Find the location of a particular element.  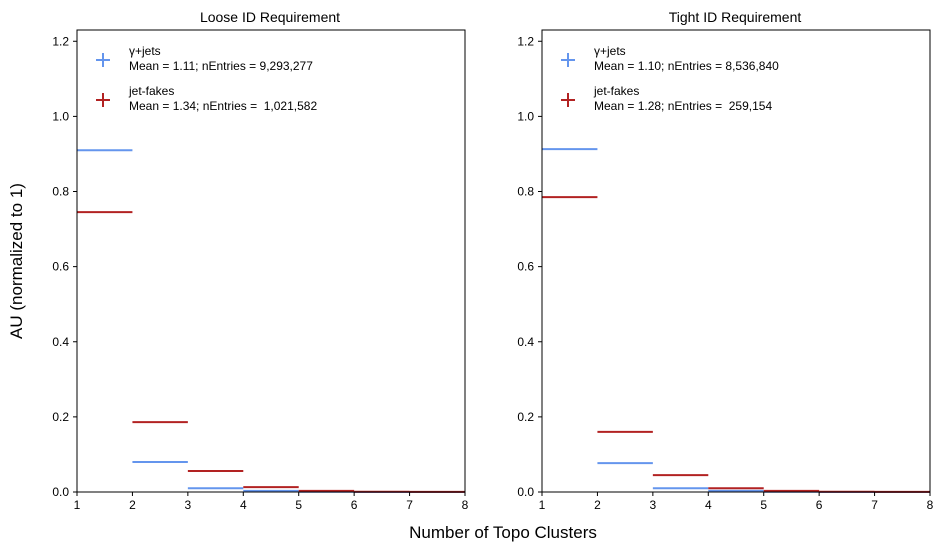

legend-series-detail: Mean = 1.34; nEntries = 1,021,582 is located at coordinates (223, 106).